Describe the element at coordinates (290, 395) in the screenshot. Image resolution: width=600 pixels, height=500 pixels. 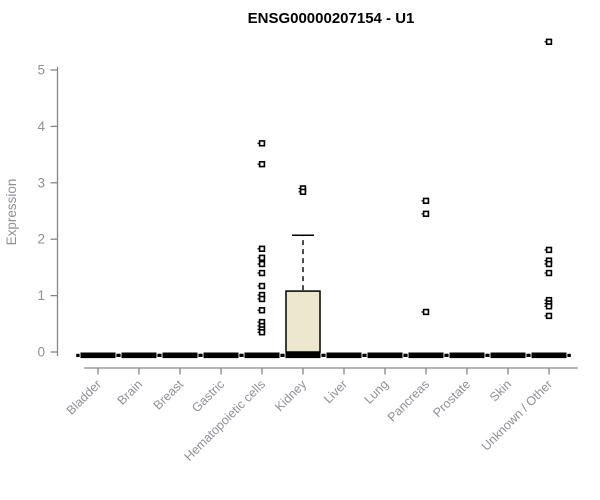
I see `x-category-label: Kidney` at that location.